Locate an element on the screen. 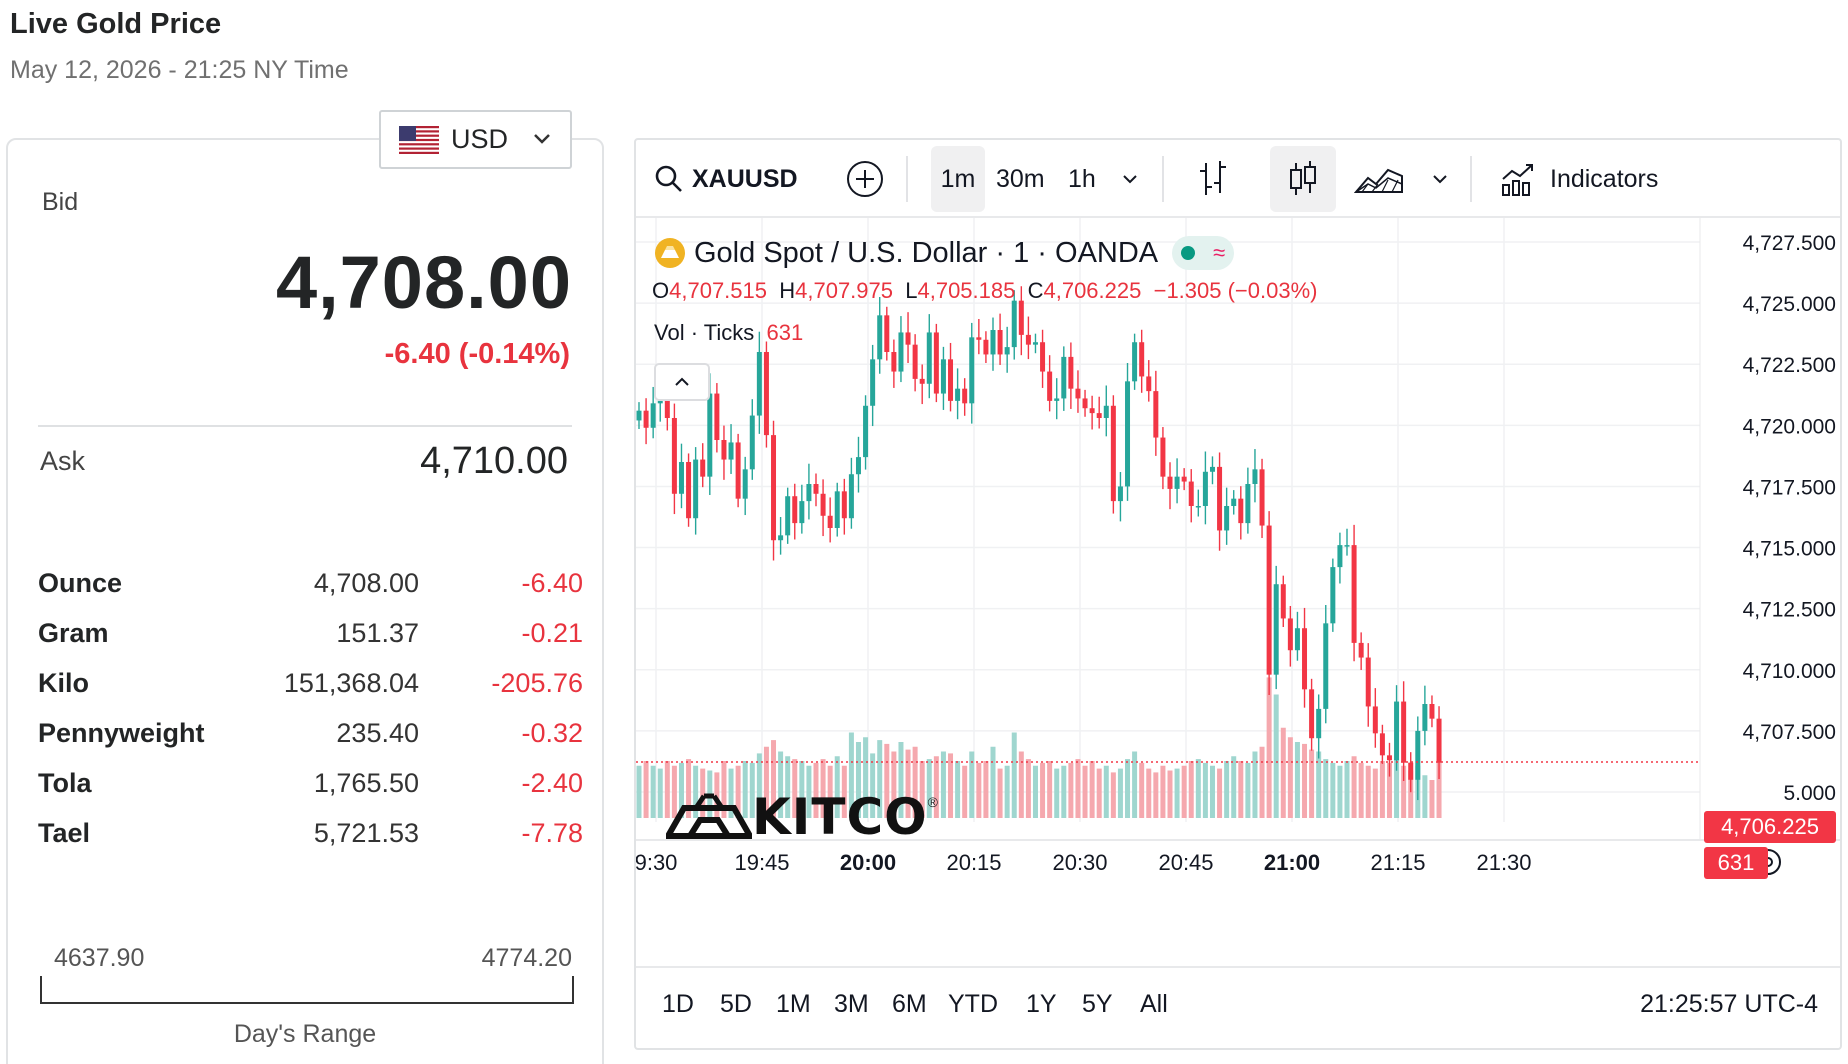 This screenshot has width=1848, height=1064. collapse-legend-button is located at coordinates (682, 382).